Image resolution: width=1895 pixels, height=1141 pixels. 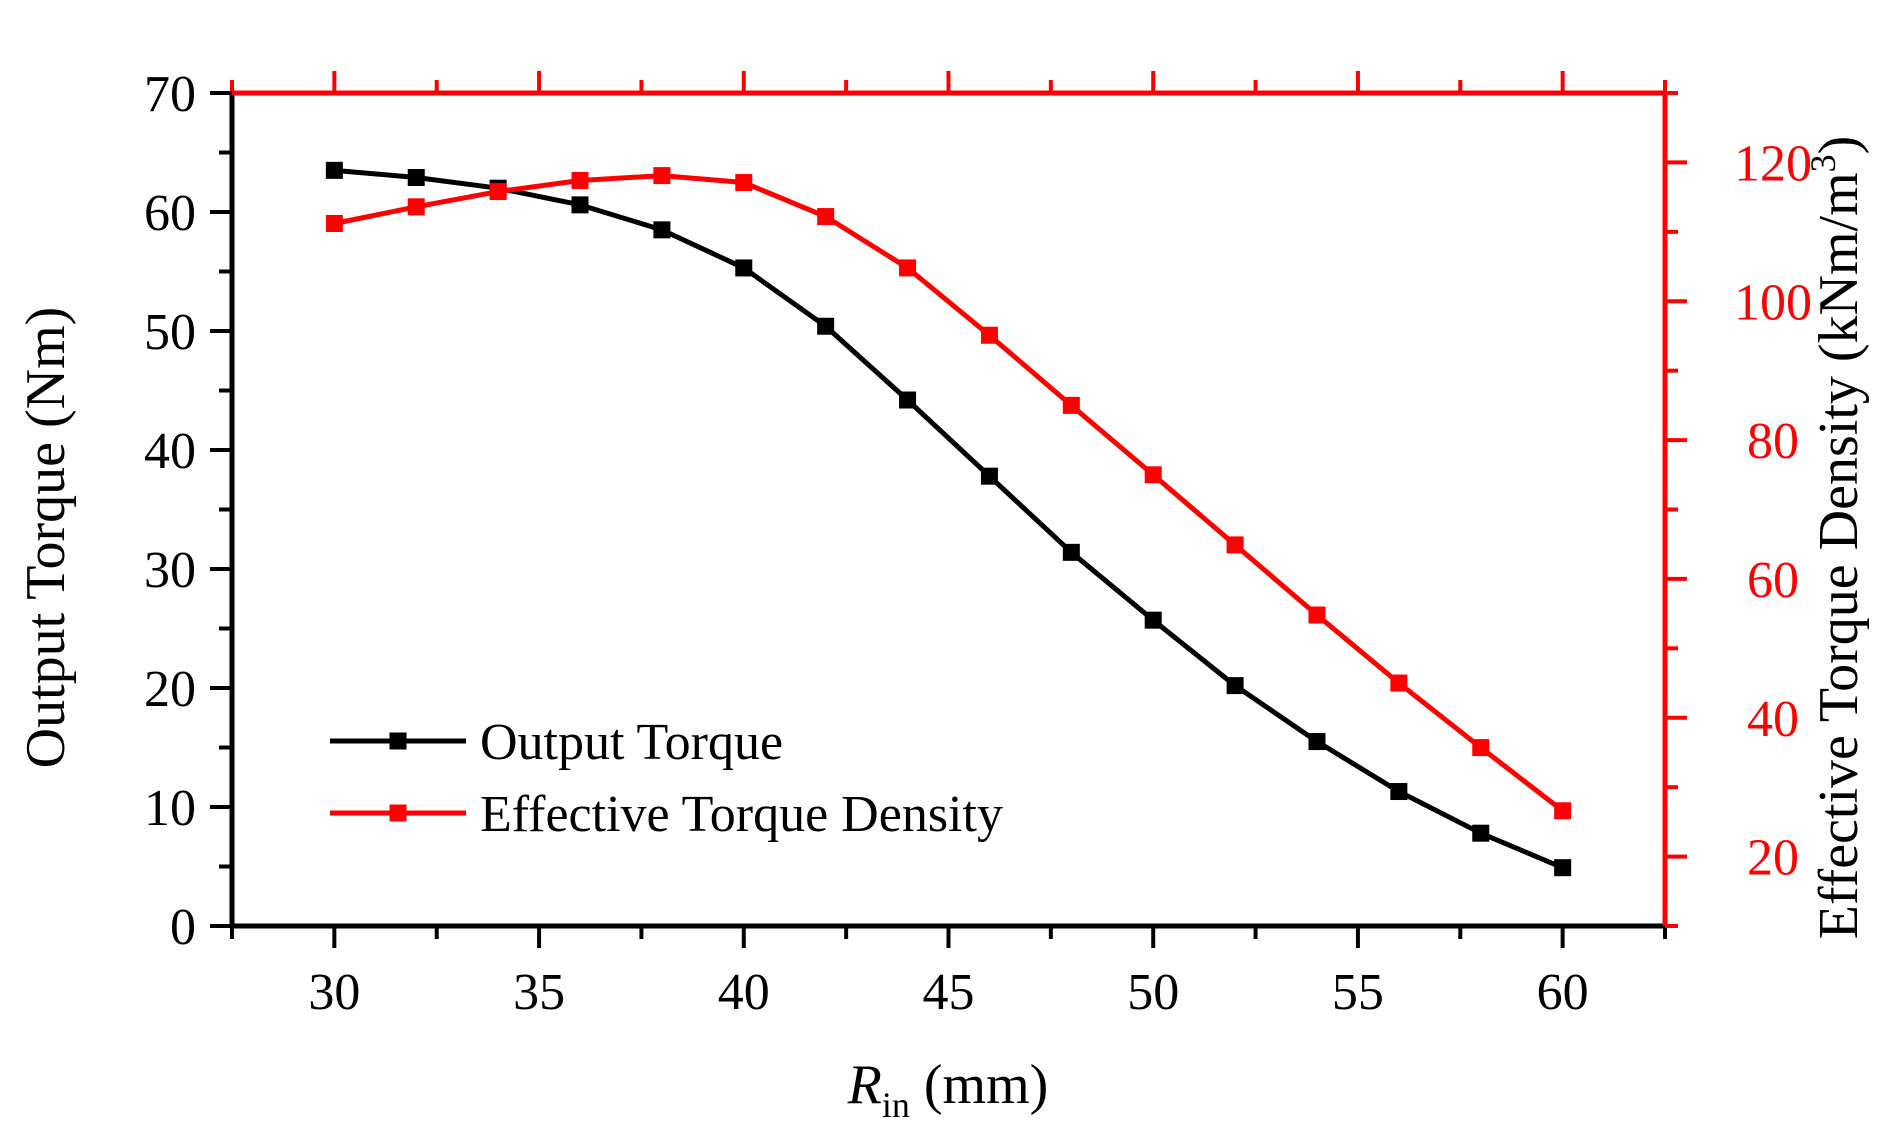 What do you see at coordinates (1563, 992) in the screenshot?
I see `x-tick-label: 60` at bounding box center [1563, 992].